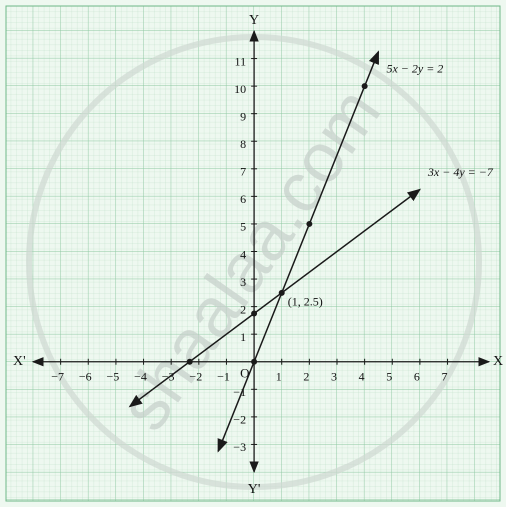 This screenshot has width=506, height=507. I want to click on y-tick-label: 8, so click(243, 144).